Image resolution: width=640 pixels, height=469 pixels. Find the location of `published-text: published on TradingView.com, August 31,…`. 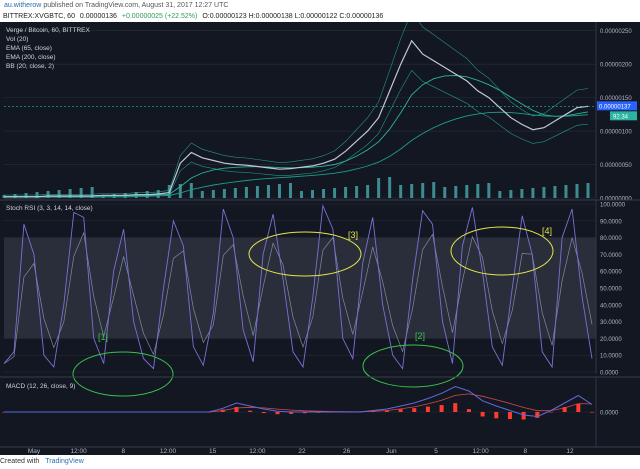

published-text: published on TradingView.com, August 31,… is located at coordinates (136, 5).